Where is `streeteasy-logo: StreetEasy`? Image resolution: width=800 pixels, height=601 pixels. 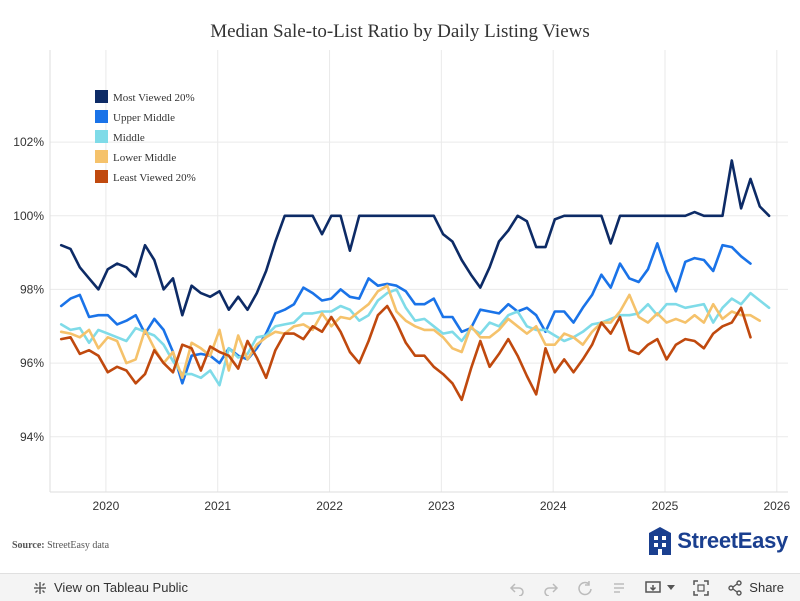 streeteasy-logo: StreetEasy is located at coordinates (718, 541).